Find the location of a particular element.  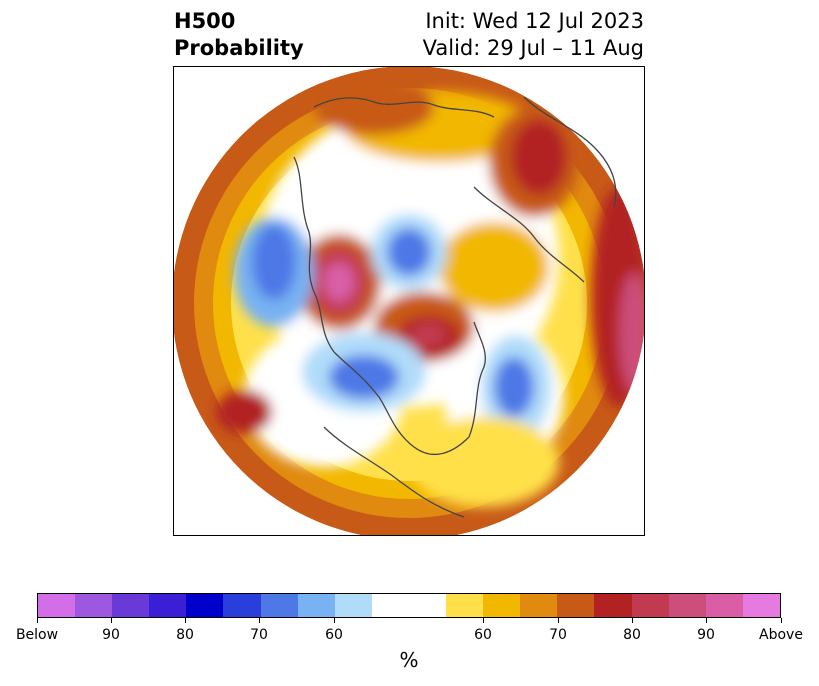

nw-below-core is located at coordinates (274, 262).